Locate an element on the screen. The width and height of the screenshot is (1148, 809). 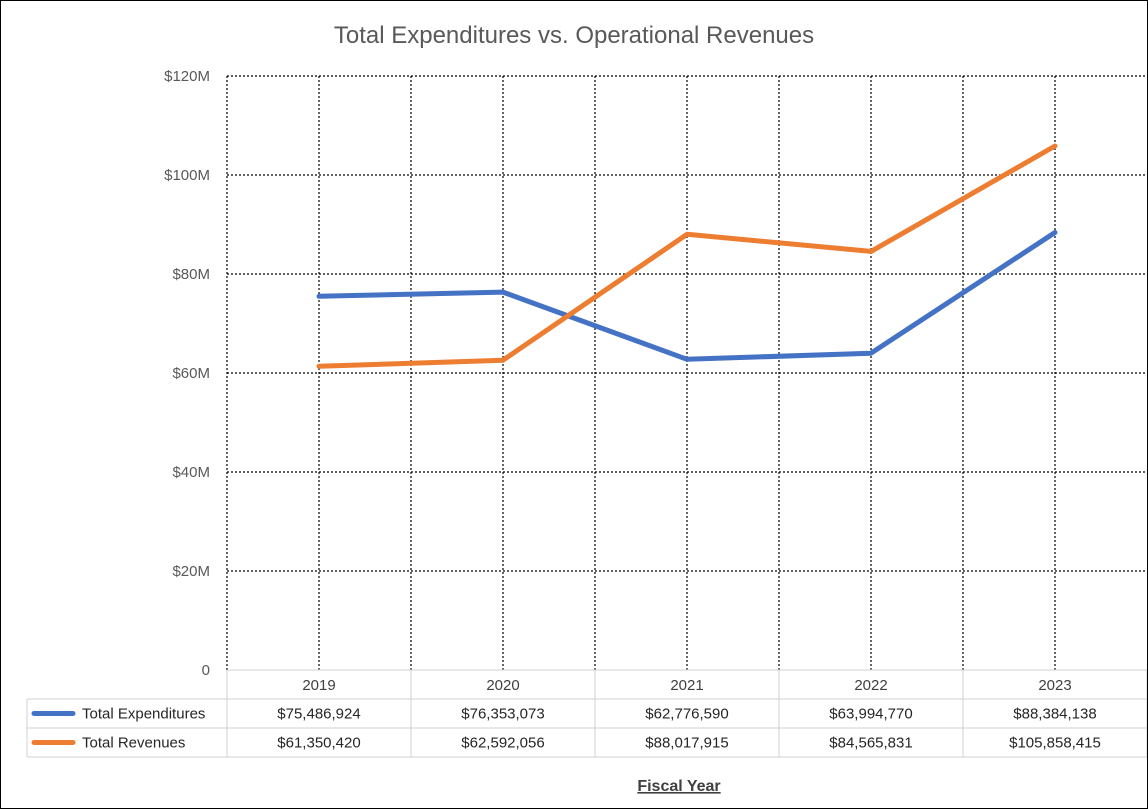
x-tick-label: 2022 is located at coordinates (870, 685).